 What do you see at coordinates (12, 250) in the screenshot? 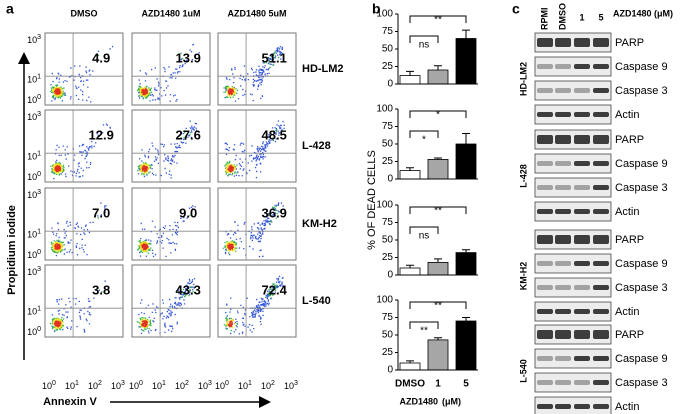
I see `y-axis-label: Propidium iodide` at bounding box center [12, 250].